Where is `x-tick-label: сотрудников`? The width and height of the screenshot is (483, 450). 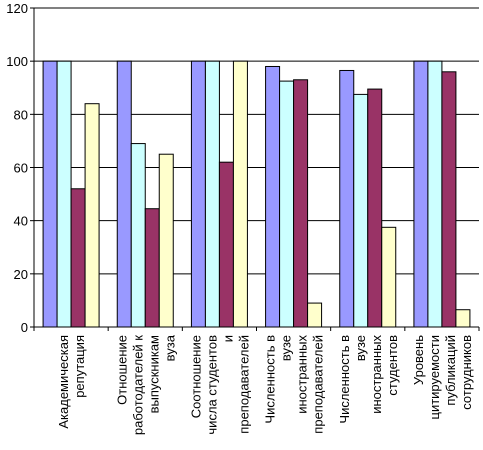
x-tick-label: сотрудников is located at coordinates (466, 372).